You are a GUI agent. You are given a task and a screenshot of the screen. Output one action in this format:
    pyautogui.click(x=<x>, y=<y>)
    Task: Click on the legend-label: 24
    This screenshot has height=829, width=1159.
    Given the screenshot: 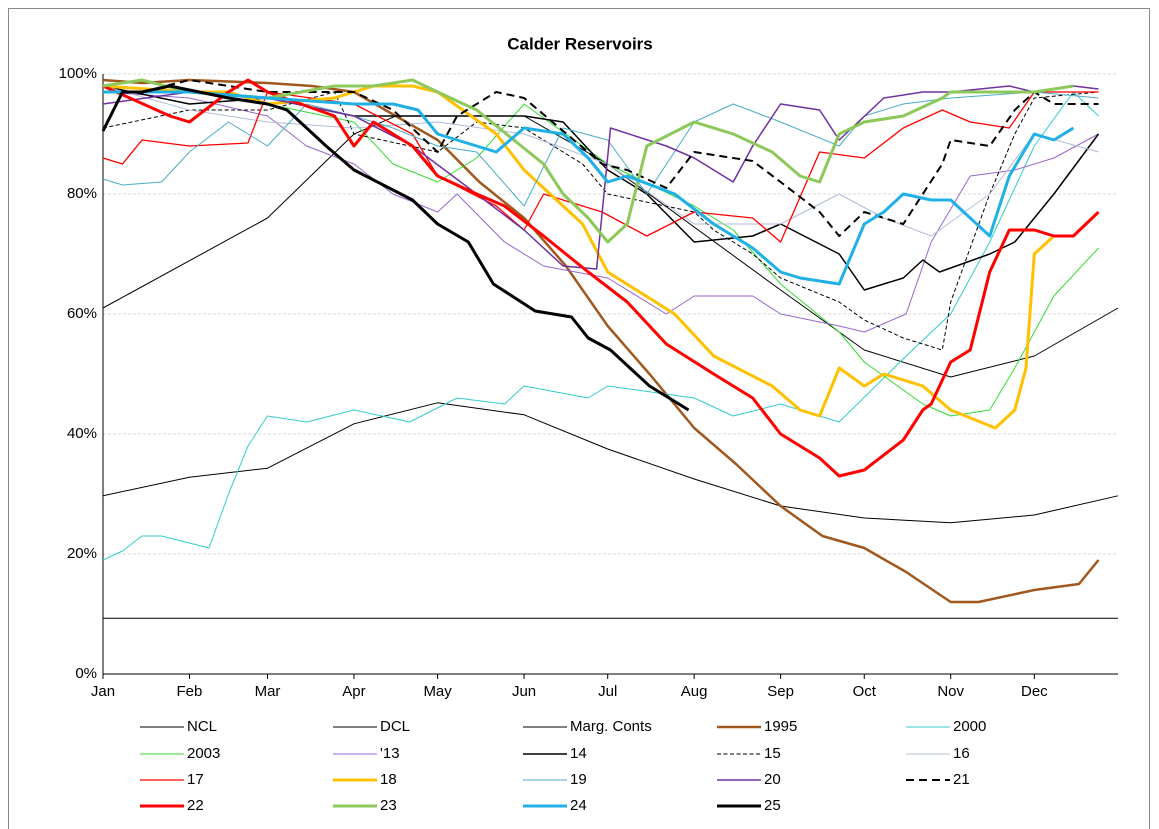 What is the action you would take?
    pyautogui.click(x=578, y=805)
    